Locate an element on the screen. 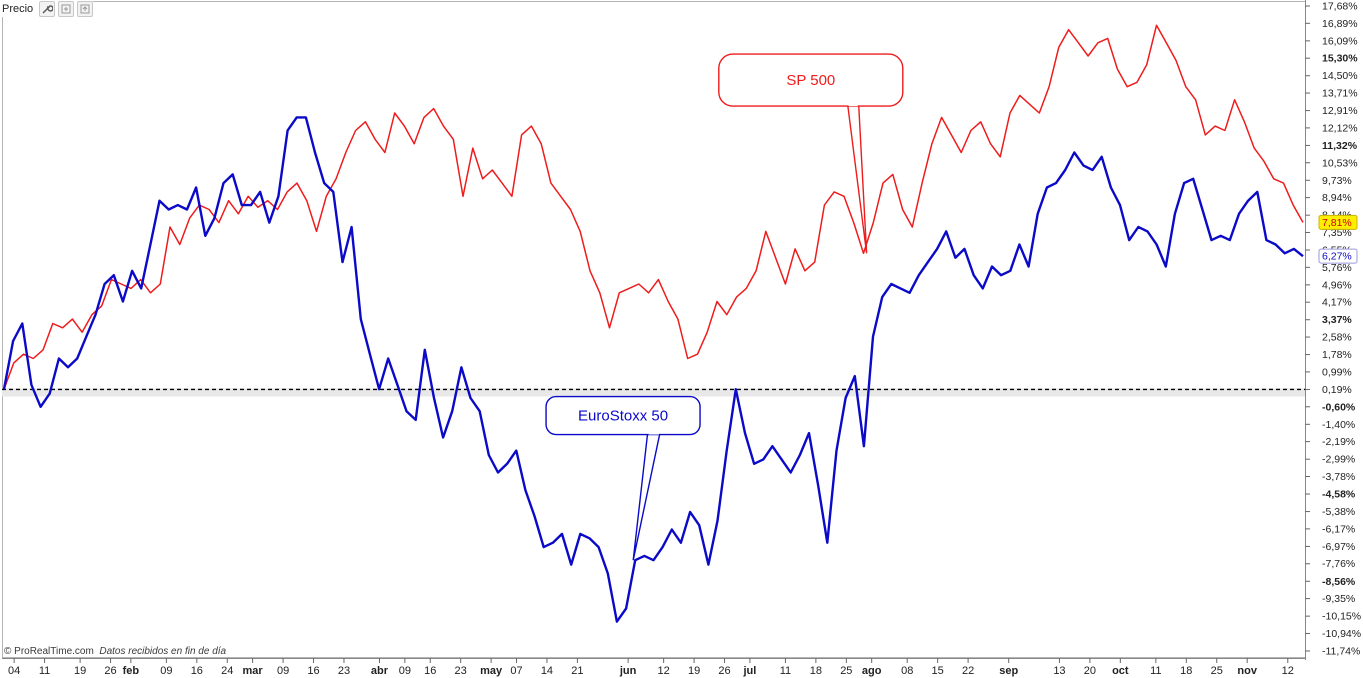  y-tick-label: -1,40% is located at coordinates (1338, 425).